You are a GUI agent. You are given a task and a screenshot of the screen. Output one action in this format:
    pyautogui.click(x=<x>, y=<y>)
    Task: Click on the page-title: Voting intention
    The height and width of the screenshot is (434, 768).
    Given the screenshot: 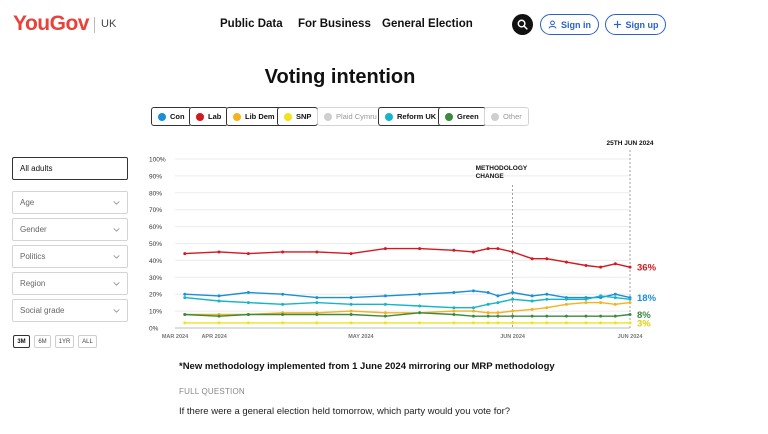 What is the action you would take?
    pyautogui.click(x=340, y=77)
    